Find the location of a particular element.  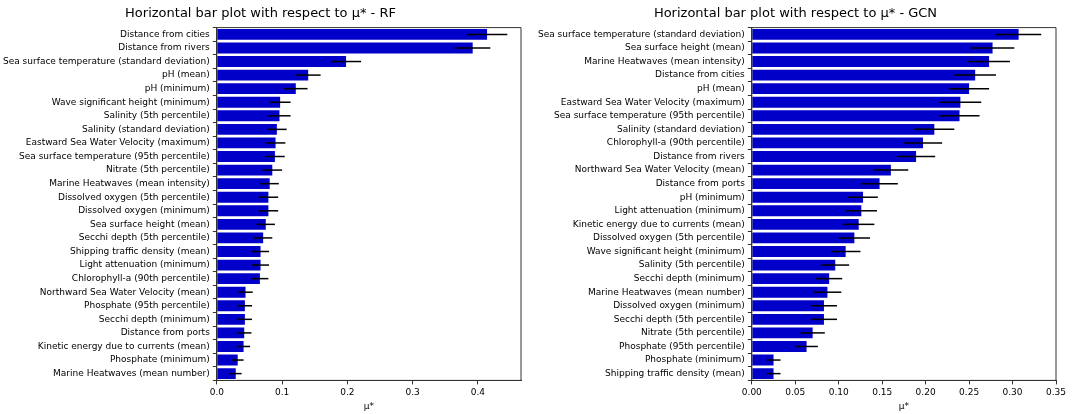

y-tick-label: Sea surface temperature (95th percentile) is located at coordinates (649, 115).